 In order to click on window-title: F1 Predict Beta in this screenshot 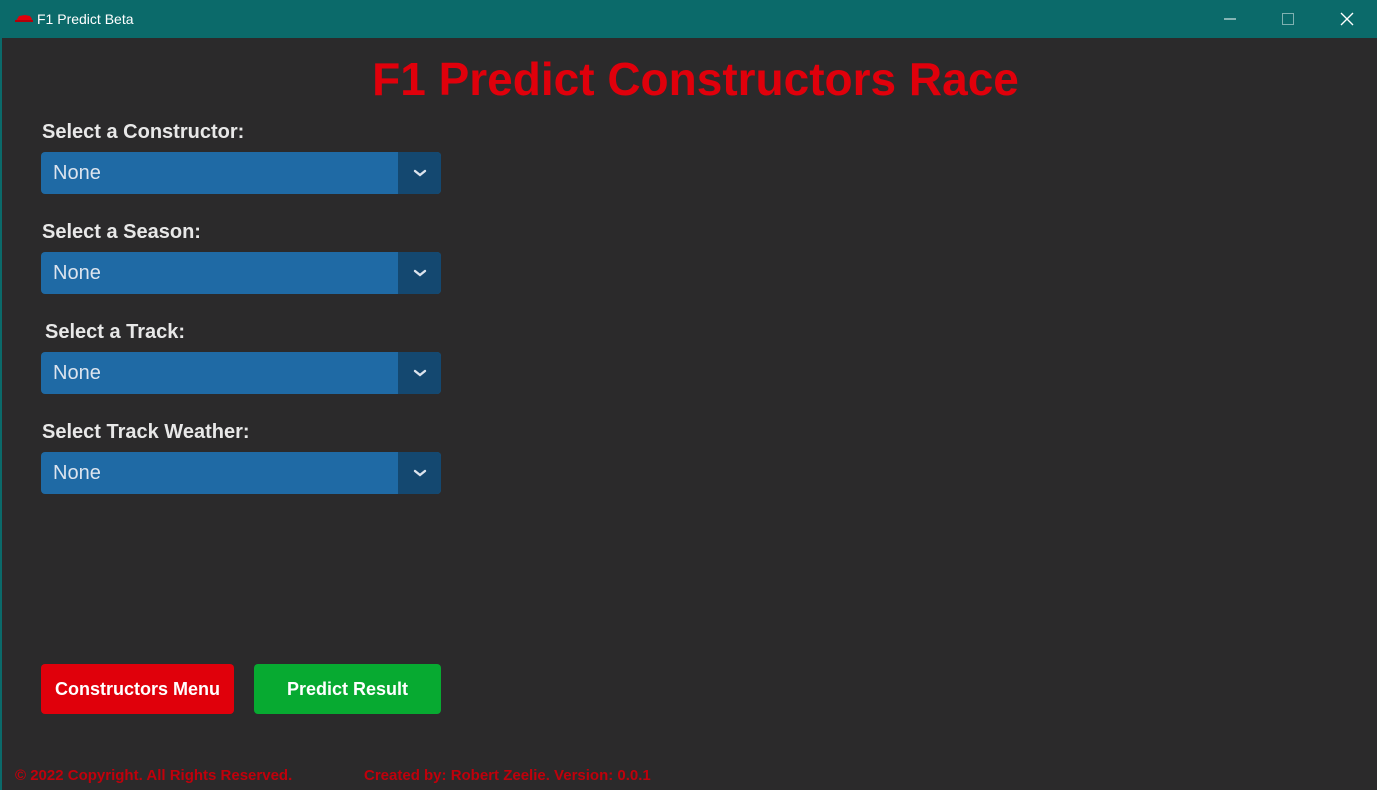, I will do `click(85, 19)`.